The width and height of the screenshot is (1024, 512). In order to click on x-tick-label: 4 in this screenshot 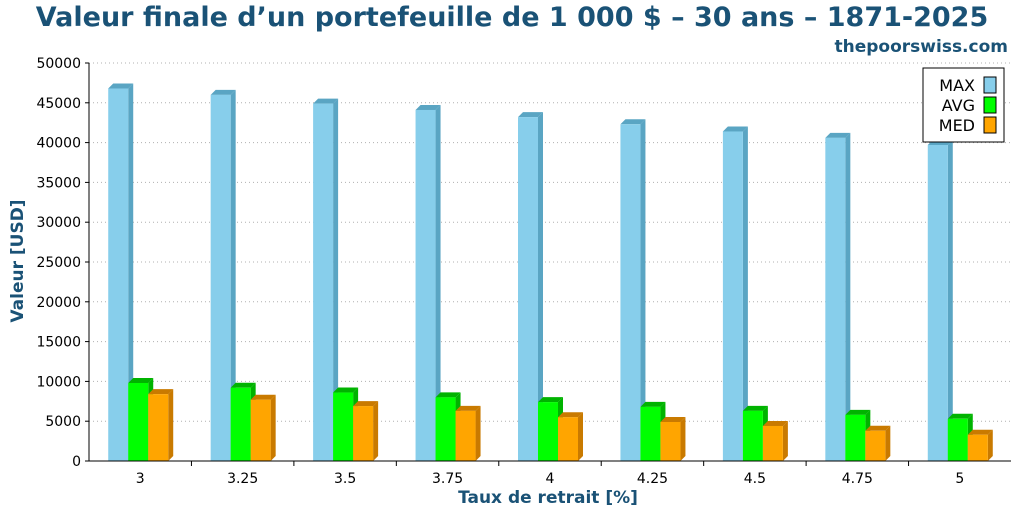, I will do `click(550, 479)`.